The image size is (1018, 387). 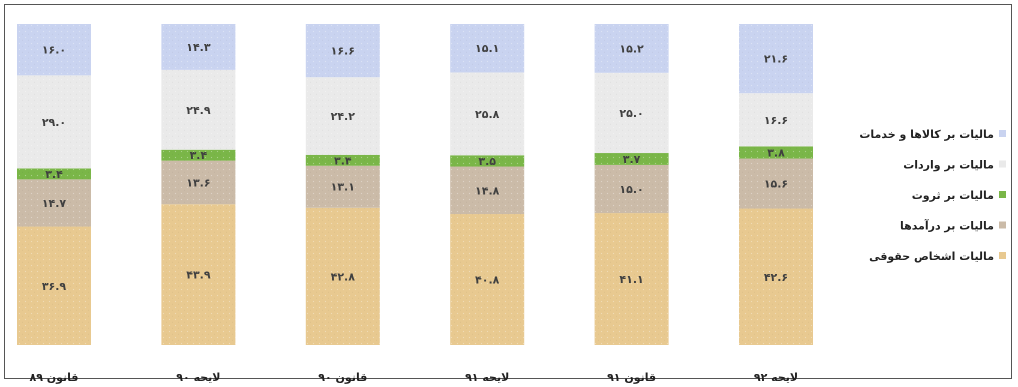 I want to click on data-label: ۴۳.۹, so click(x=198, y=275).